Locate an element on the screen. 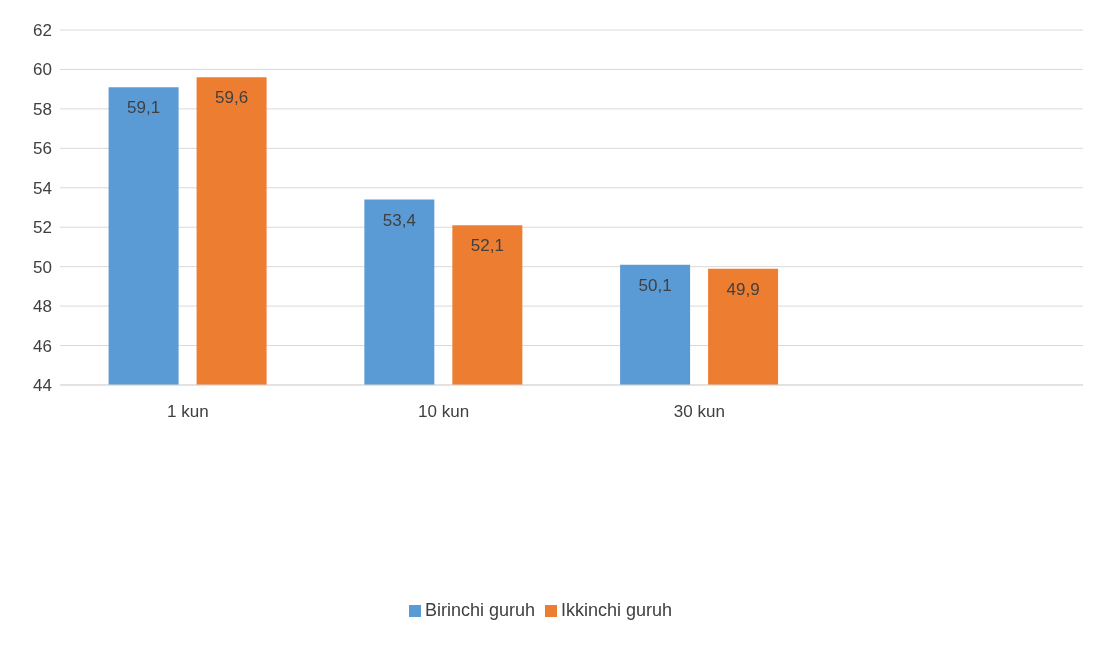 The width and height of the screenshot is (1113, 645). y-tick-label: 58 is located at coordinates (42, 109).